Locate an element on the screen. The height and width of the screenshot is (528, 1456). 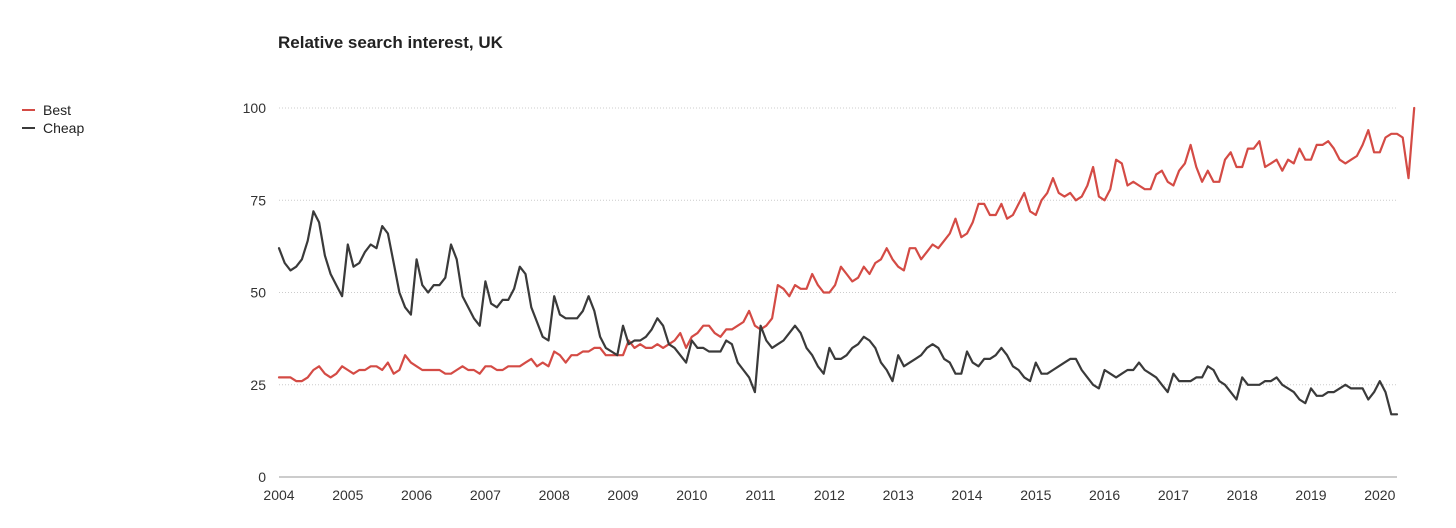
x-tick-label-2005: 2005 is located at coordinates (347, 495).